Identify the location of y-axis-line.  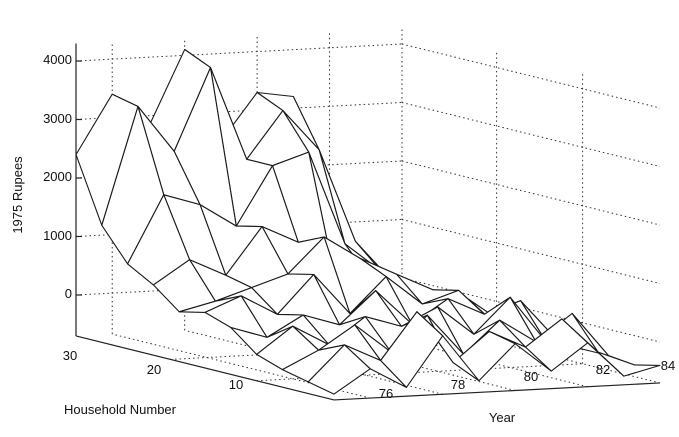
(205, 368).